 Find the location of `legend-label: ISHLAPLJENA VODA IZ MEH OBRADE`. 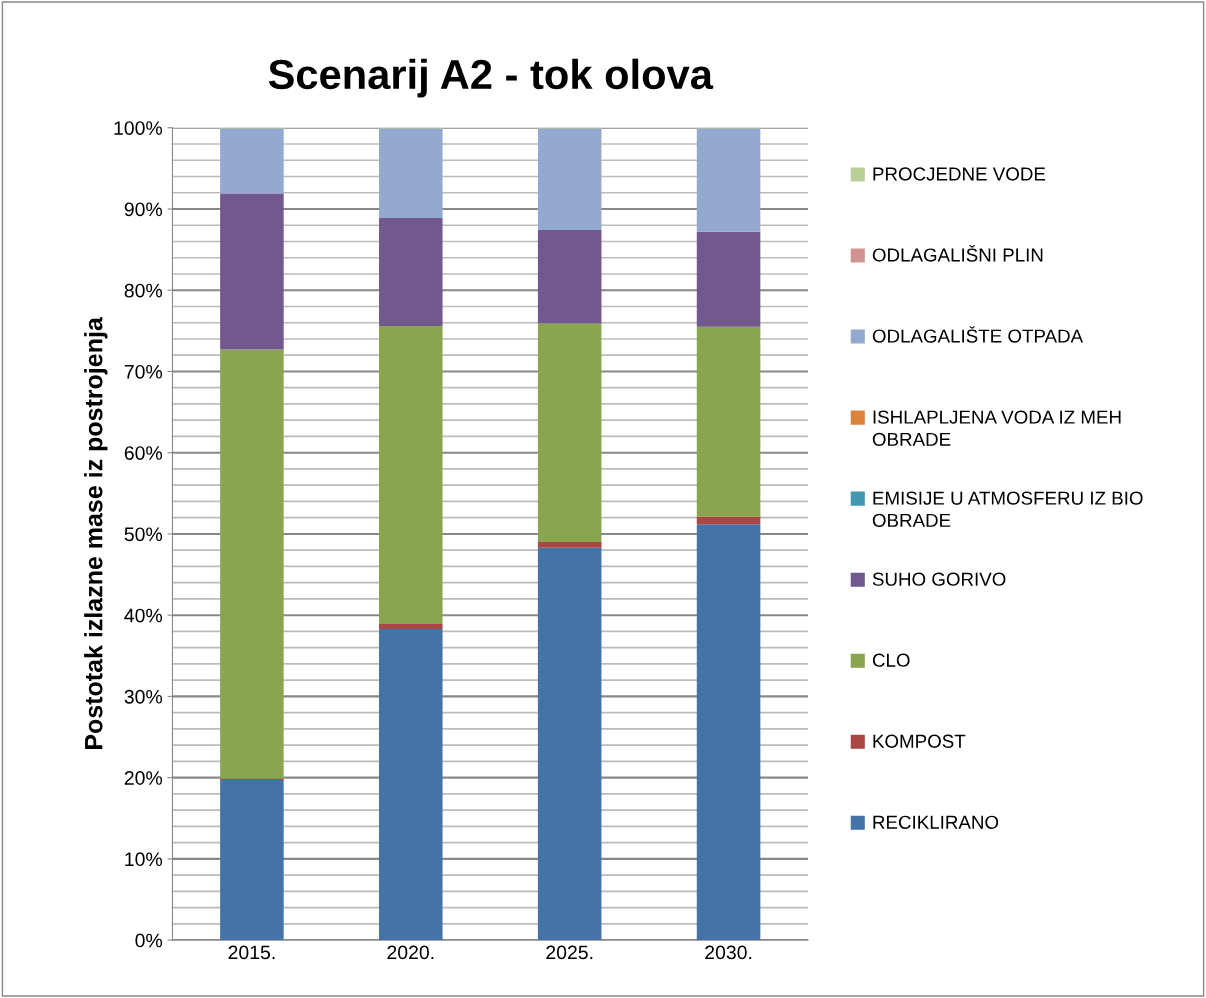

legend-label: ISHLAPLJENA VODA IZ MEH OBRADE is located at coordinates (996, 428).